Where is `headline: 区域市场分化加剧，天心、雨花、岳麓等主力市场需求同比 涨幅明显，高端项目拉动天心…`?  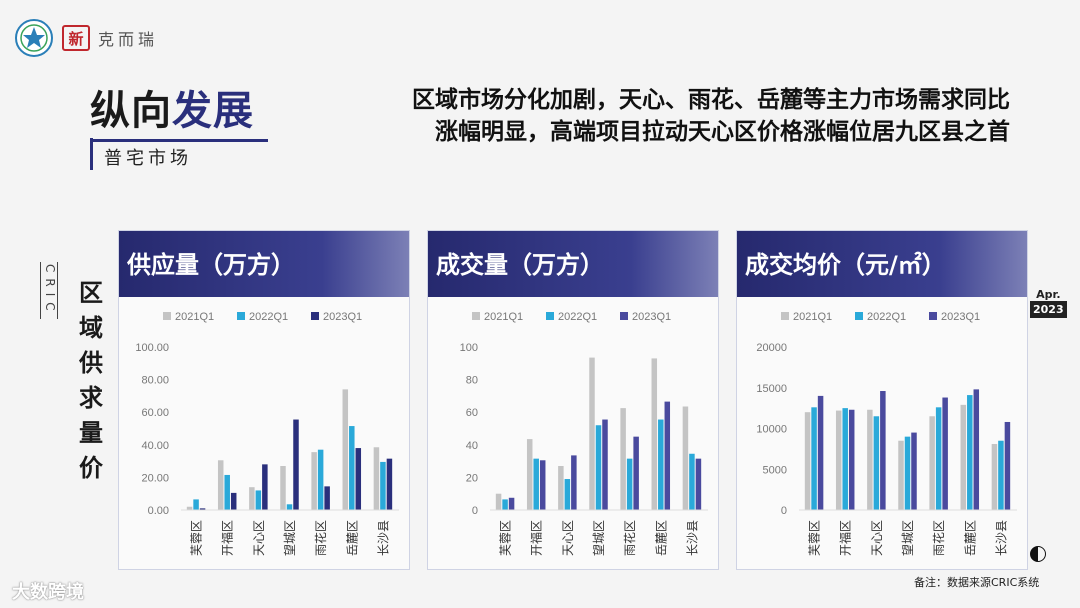 headline: 区域市场分化加剧，天心、雨花、岳麓等主力市场需求同比 涨幅明显，高端项目拉动天心… is located at coordinates (650, 116).